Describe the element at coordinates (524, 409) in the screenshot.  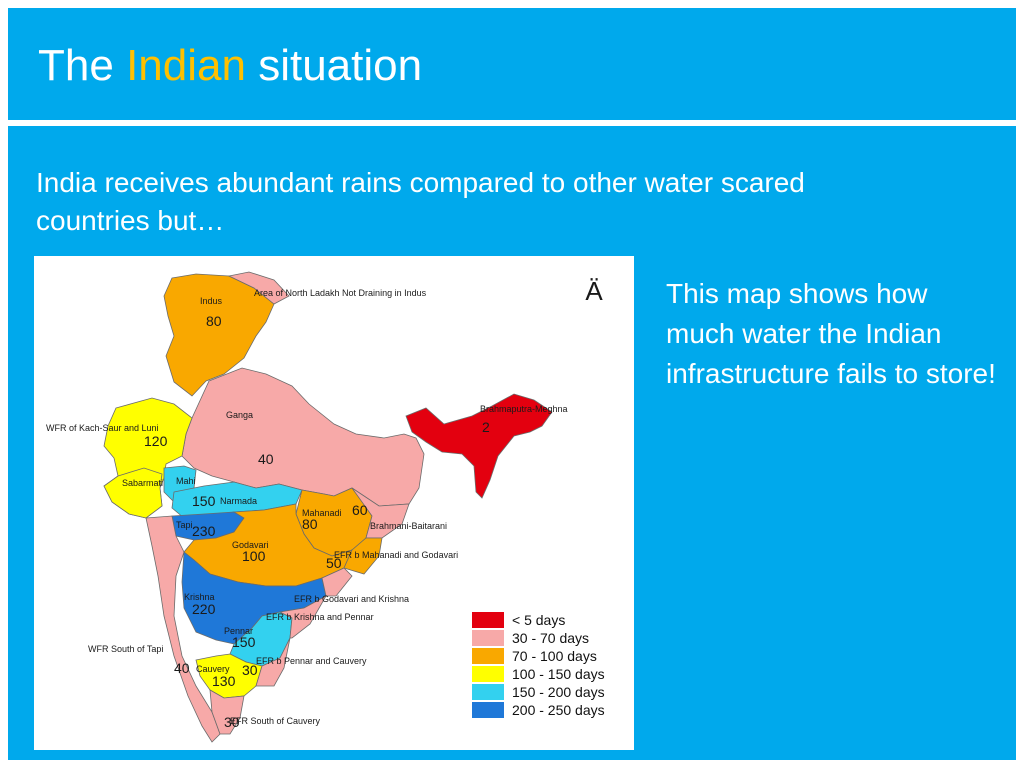
I see `label-brahmaputra: Brahmaputra-Meghna` at that location.